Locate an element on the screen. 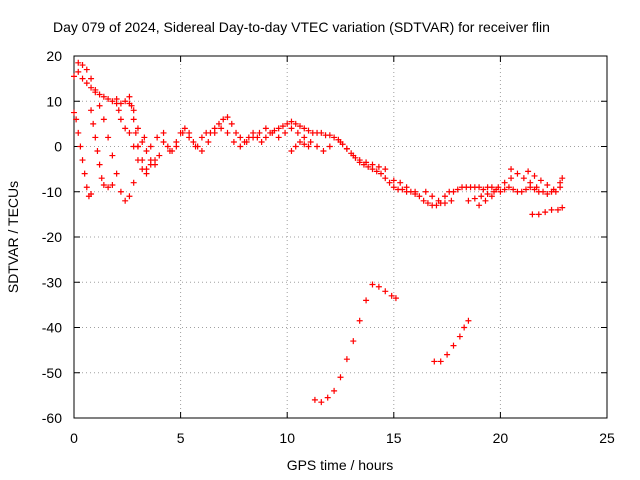 This screenshot has height=480, width=640. y-tick-label: -50 is located at coordinates (52, 373).